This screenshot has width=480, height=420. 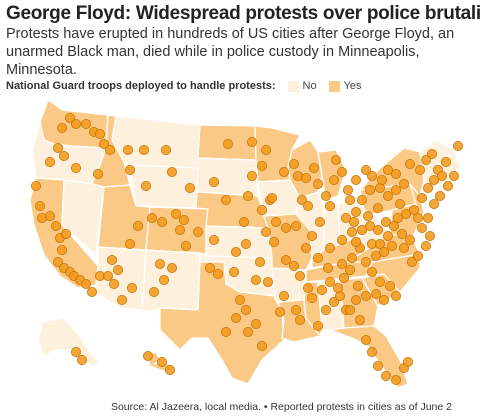 I want to click on state-tx, so click(x=222, y=323).